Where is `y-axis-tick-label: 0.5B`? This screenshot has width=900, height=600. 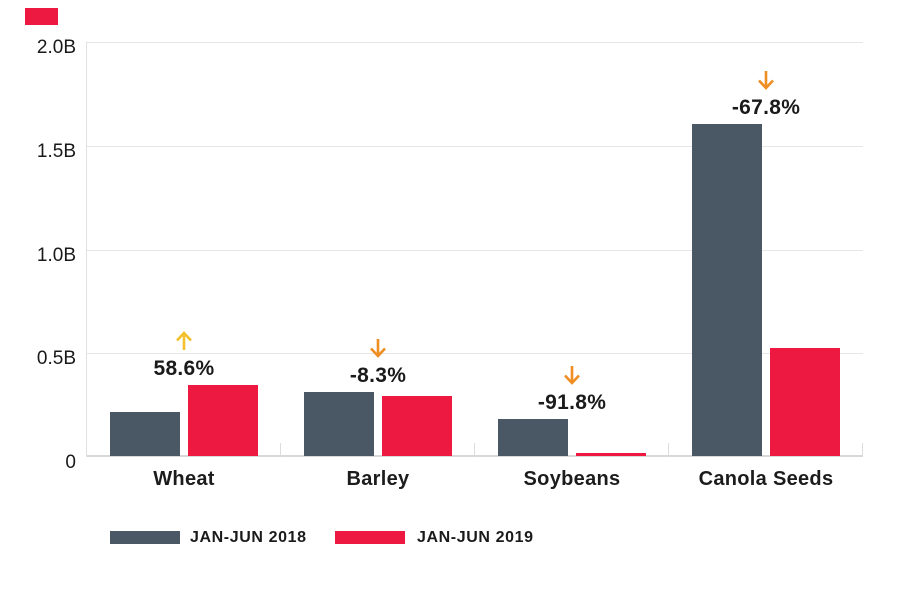
y-axis-tick-label: 0.5B is located at coordinates (56, 358).